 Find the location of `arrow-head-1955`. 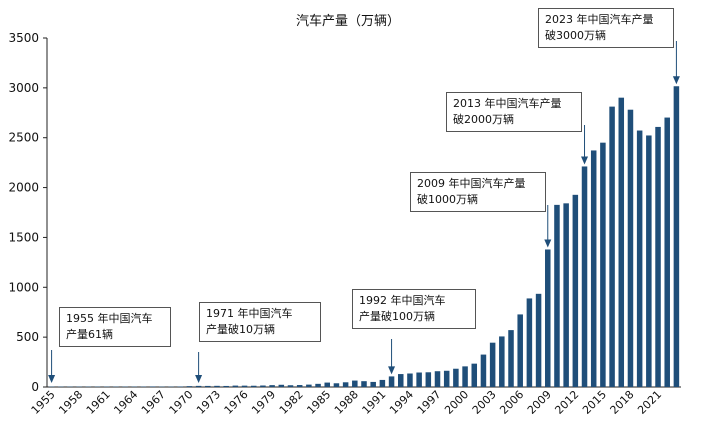

arrow-head-1955 is located at coordinates (52, 379).